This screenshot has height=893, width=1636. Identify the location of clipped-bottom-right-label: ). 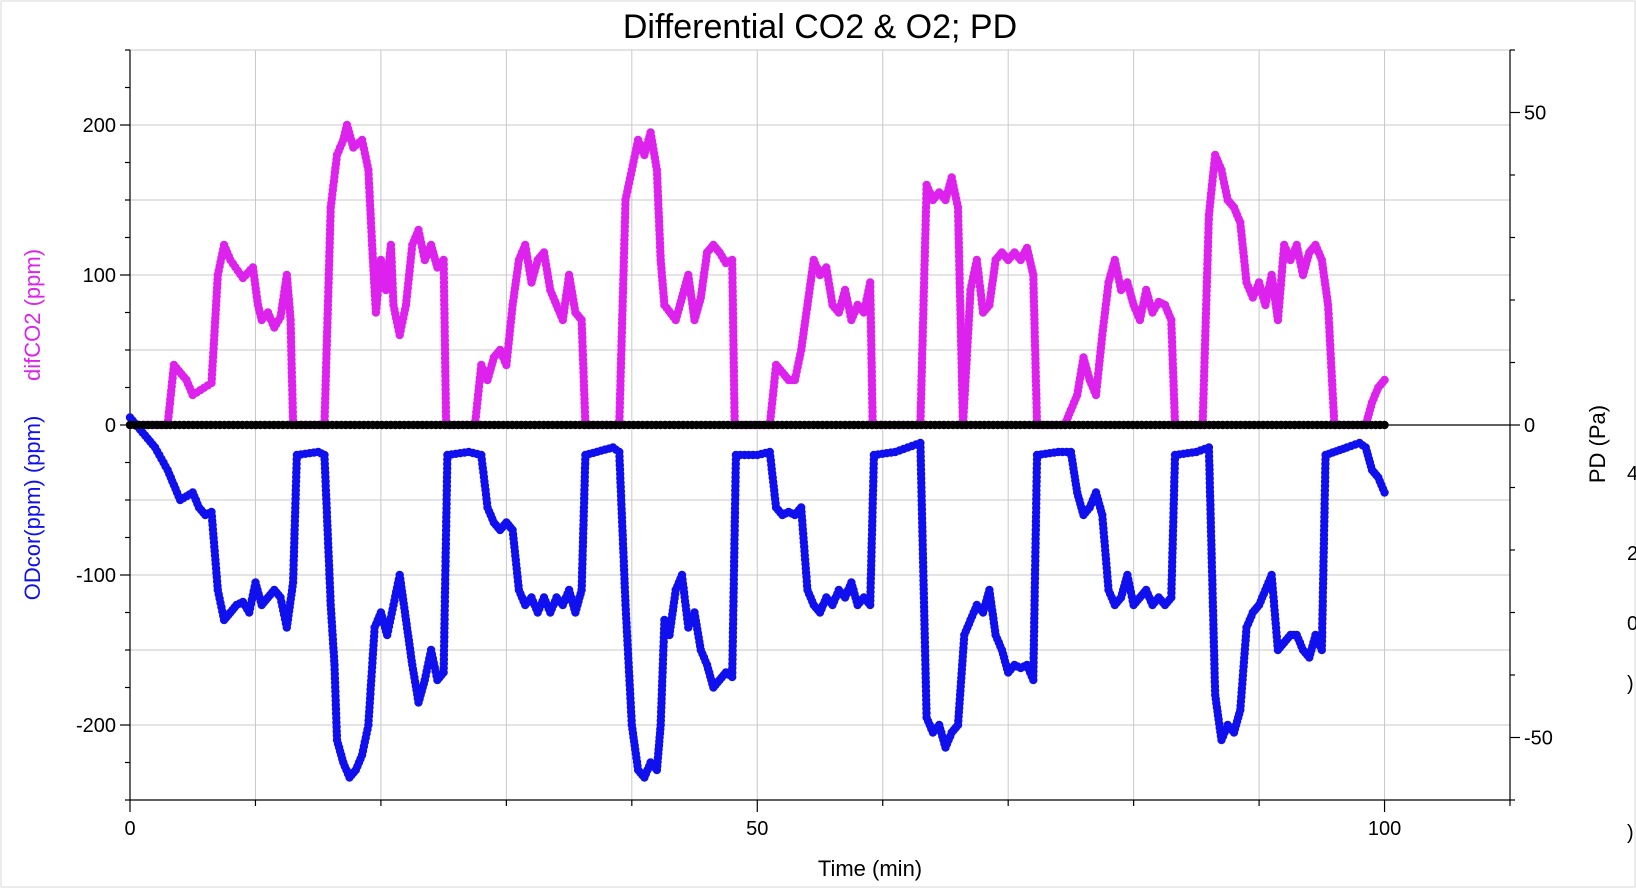
(1630, 833).